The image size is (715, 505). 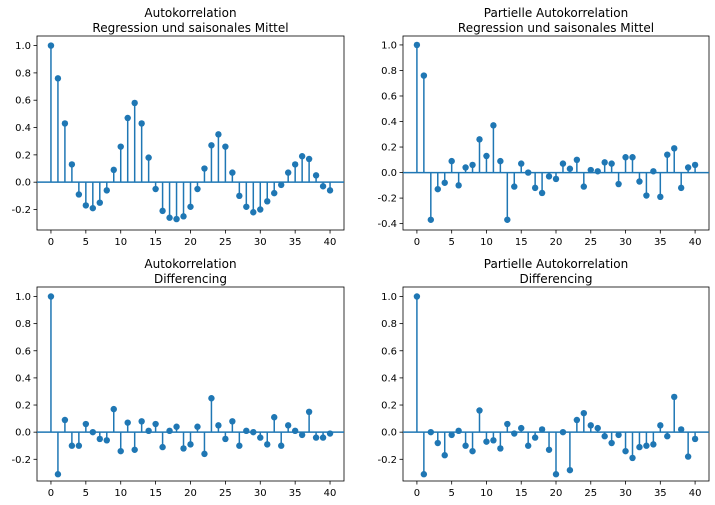 I want to click on y-tick-label: 0.4, so click(x=23, y=378).